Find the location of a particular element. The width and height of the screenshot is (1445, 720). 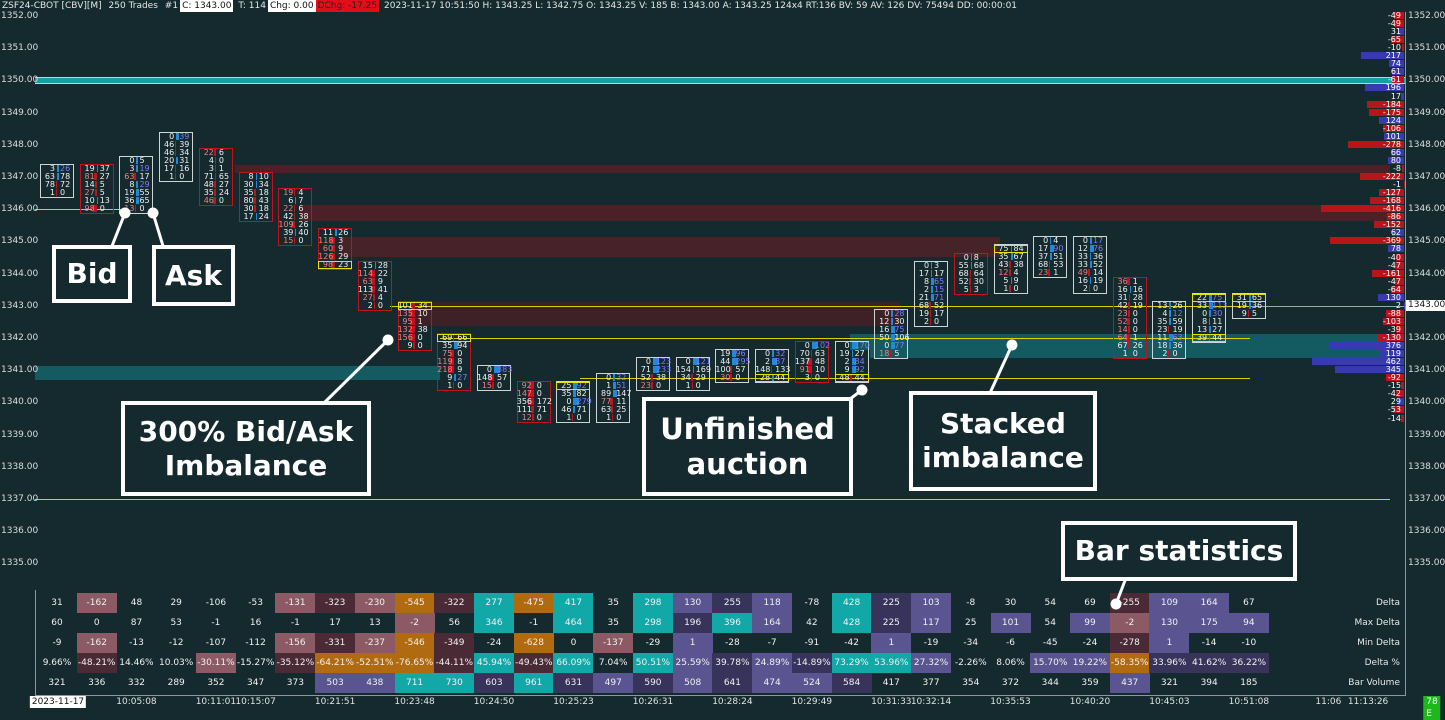

footprint-bid-volume: 23 is located at coordinates (1040, 273).